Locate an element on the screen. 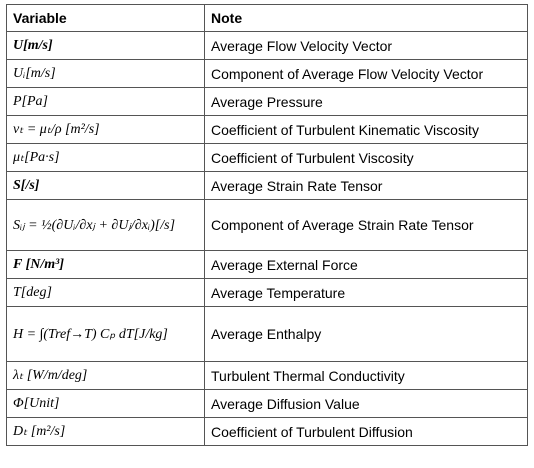 The height and width of the screenshot is (468, 534). note-cell: Component of Average Strain Rate Tensor is located at coordinates (366, 225).